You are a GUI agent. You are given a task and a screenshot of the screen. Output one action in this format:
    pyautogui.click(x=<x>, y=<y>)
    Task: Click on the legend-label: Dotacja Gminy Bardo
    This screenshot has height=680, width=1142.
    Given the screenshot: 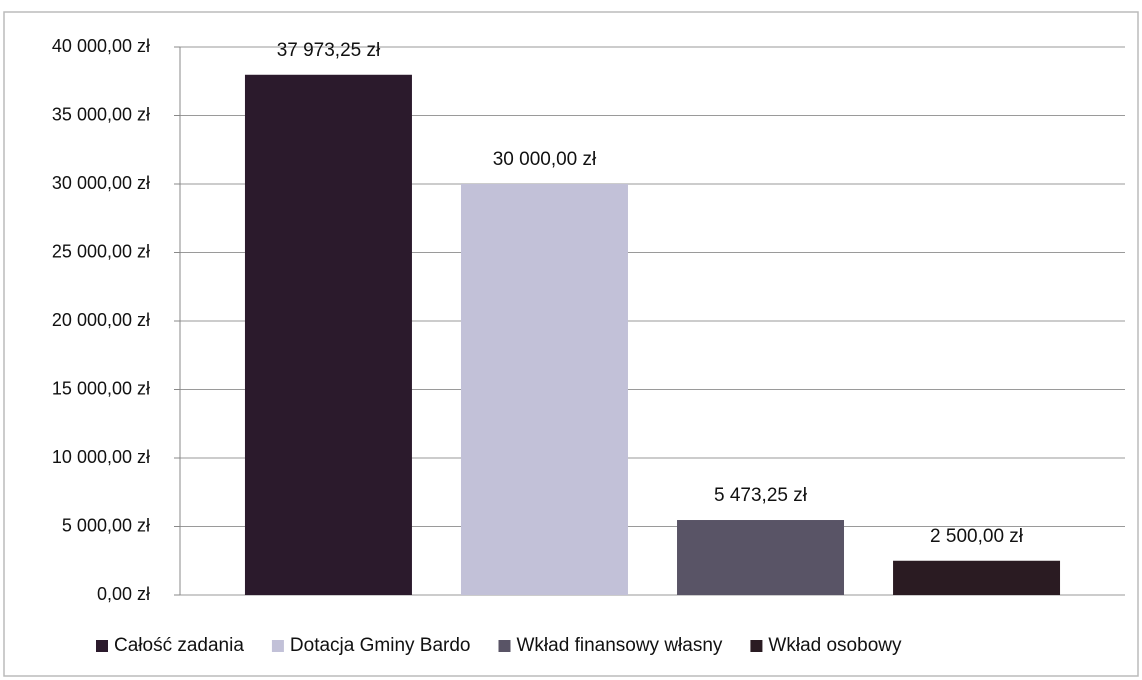 What is the action you would take?
    pyautogui.click(x=380, y=645)
    